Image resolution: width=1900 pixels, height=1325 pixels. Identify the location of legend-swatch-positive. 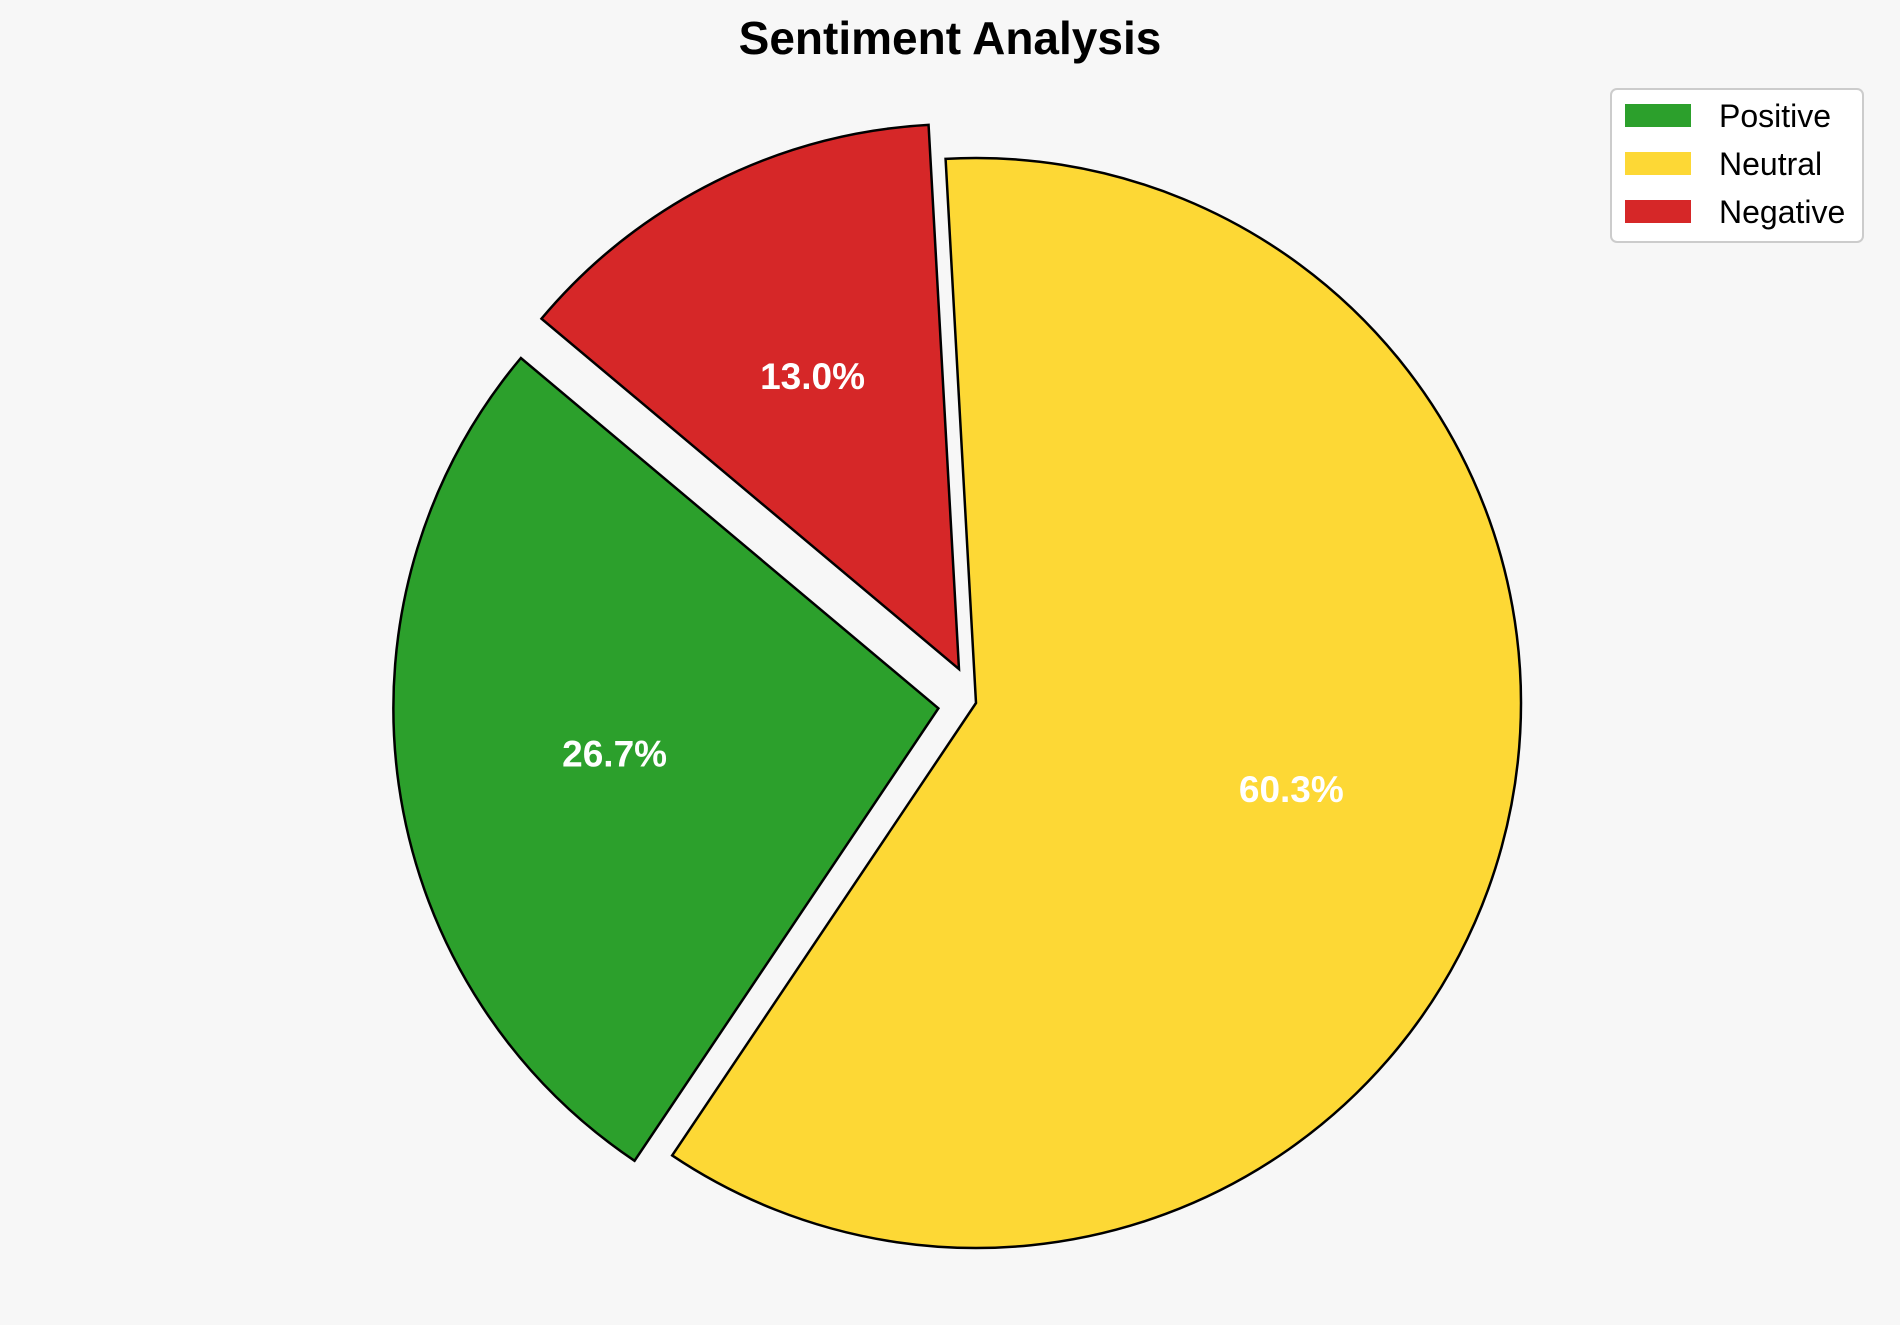
(1658, 115).